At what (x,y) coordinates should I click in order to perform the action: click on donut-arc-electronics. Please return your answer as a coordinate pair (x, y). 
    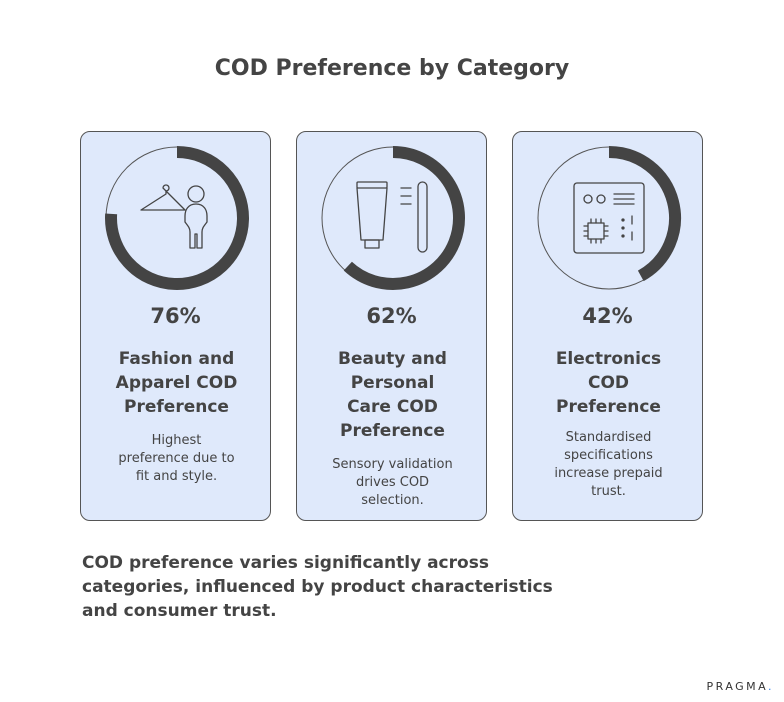
    Looking at the image, I should click on (644, 214).